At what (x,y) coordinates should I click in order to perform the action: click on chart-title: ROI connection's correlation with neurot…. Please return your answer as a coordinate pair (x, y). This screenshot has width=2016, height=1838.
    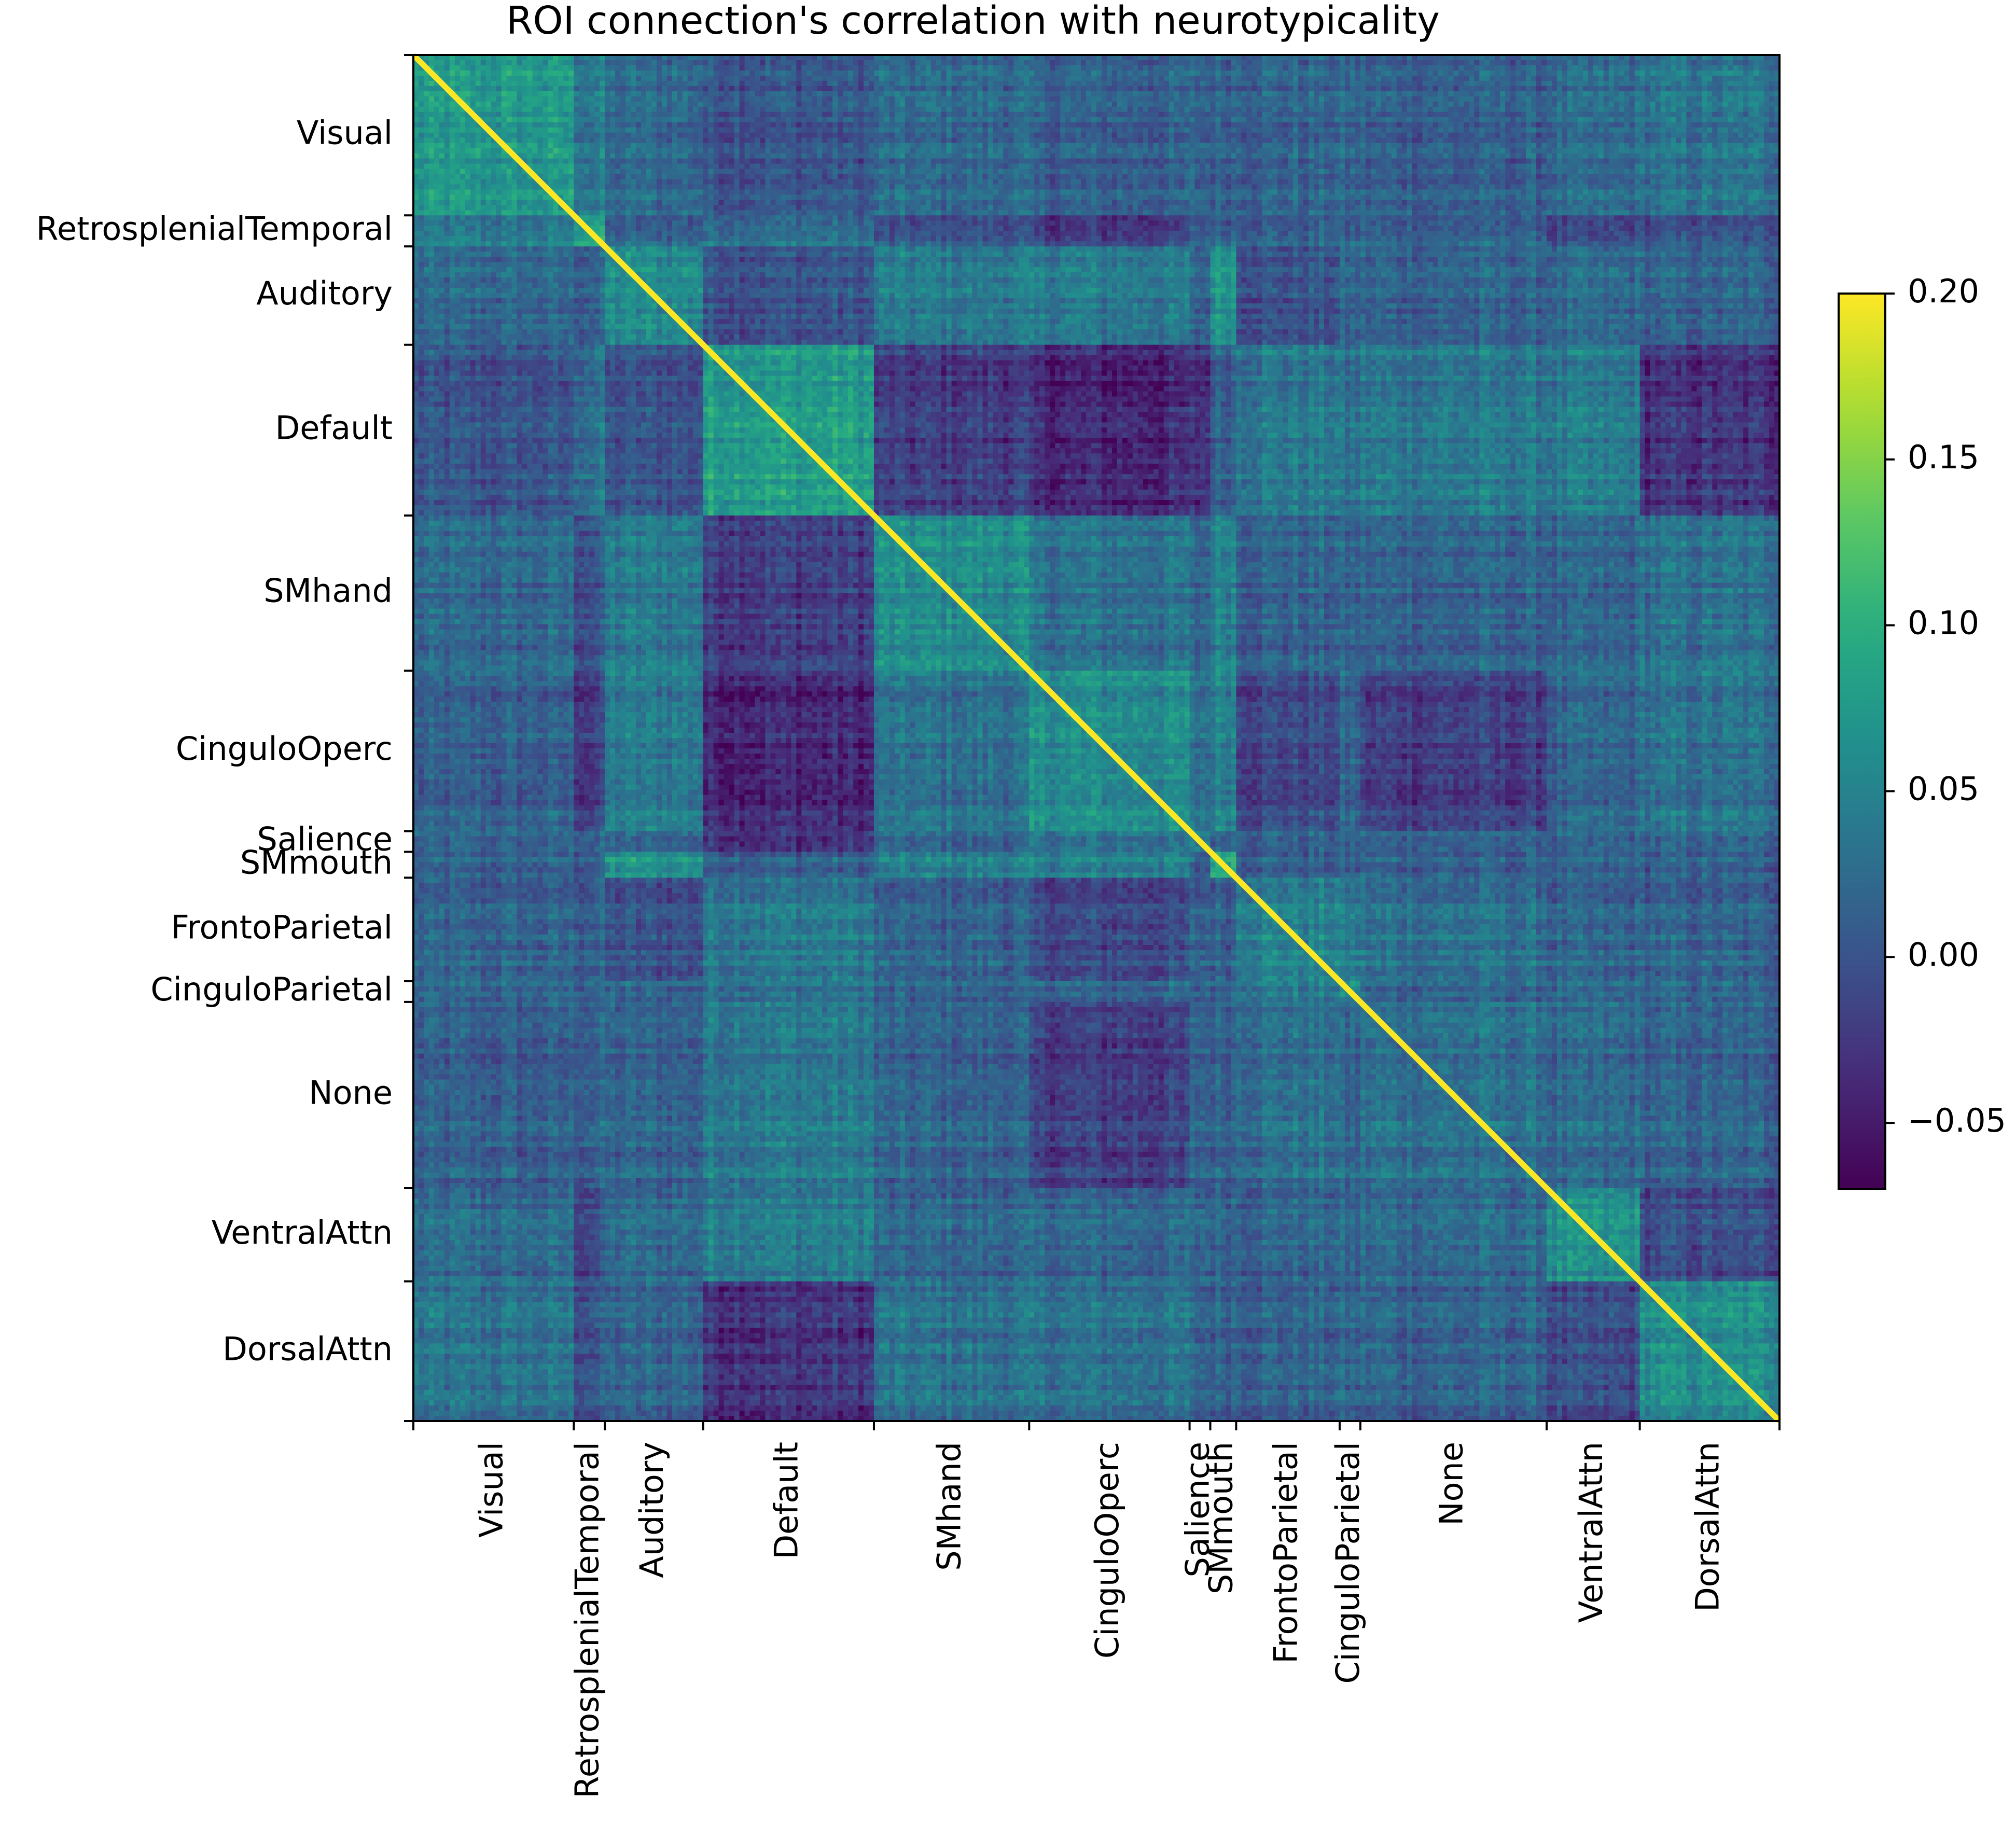
    Looking at the image, I should click on (973, 22).